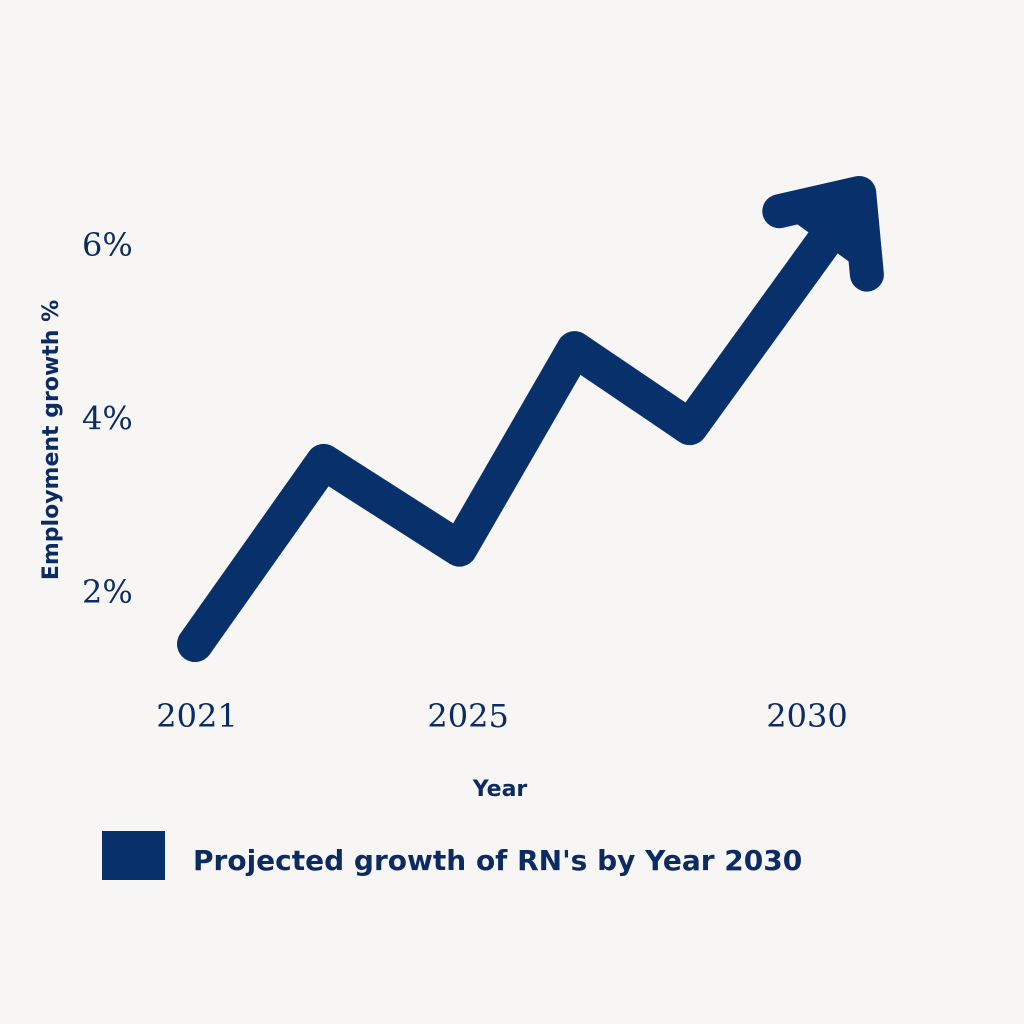 This screenshot has height=1024, width=1024. Describe the element at coordinates (823, 233) in the screenshot. I see `arrow-head-icon` at that location.